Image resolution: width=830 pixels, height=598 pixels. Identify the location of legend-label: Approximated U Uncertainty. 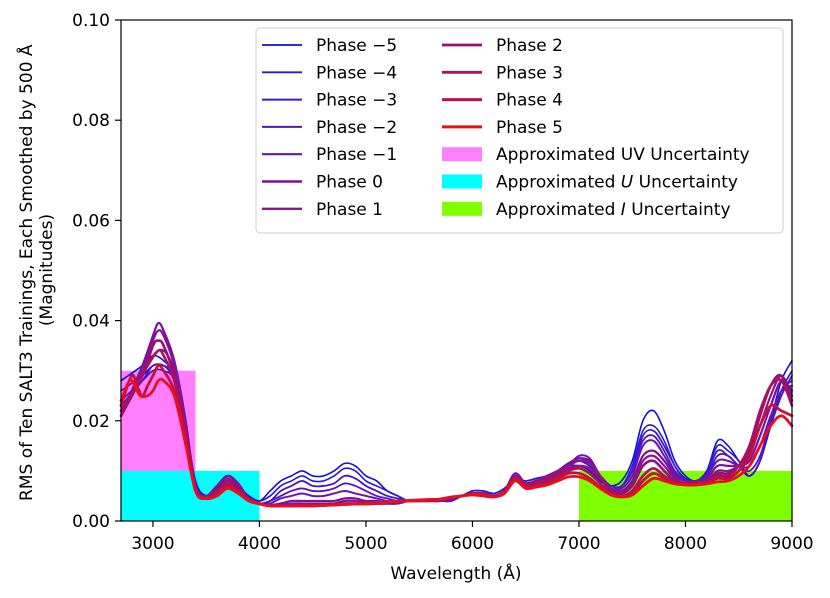
(617, 183).